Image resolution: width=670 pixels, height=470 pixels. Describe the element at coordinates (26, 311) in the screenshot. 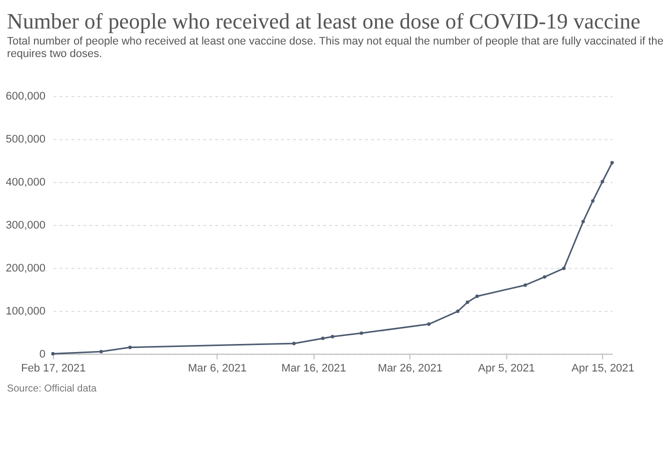

I see `y-tick-label: 100,000` at that location.